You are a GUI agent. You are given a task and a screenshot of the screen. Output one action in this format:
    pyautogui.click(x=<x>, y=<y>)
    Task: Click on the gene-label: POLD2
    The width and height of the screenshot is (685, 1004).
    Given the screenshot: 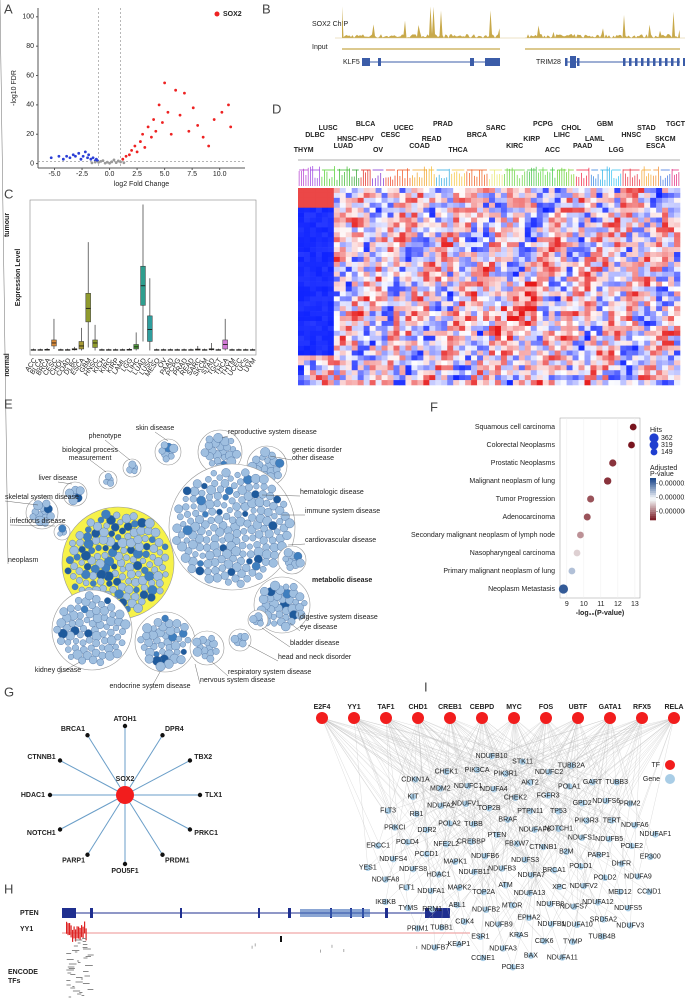 What is the action you would take?
    pyautogui.click(x=604, y=878)
    